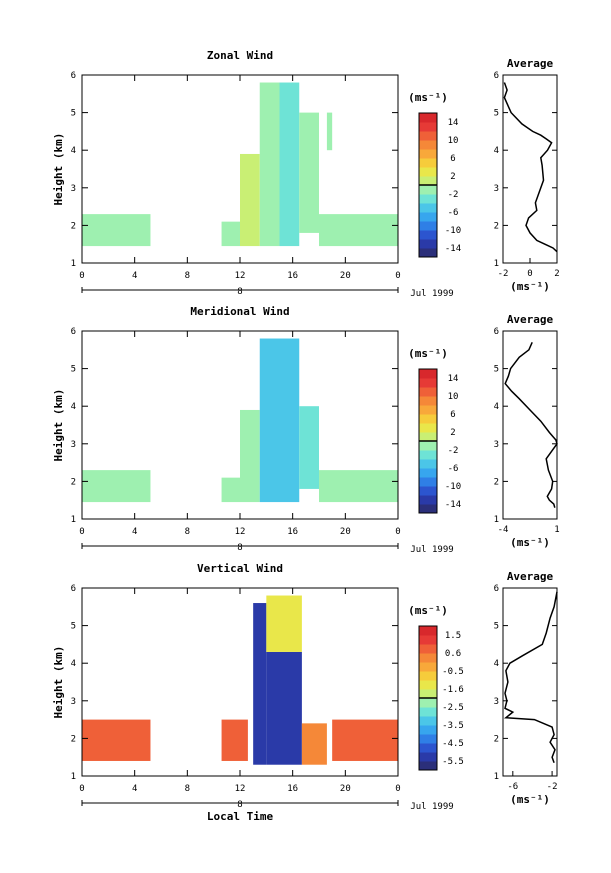 The image size is (611, 873). I want to click on average-x-tick-label: 1, so click(556, 530).